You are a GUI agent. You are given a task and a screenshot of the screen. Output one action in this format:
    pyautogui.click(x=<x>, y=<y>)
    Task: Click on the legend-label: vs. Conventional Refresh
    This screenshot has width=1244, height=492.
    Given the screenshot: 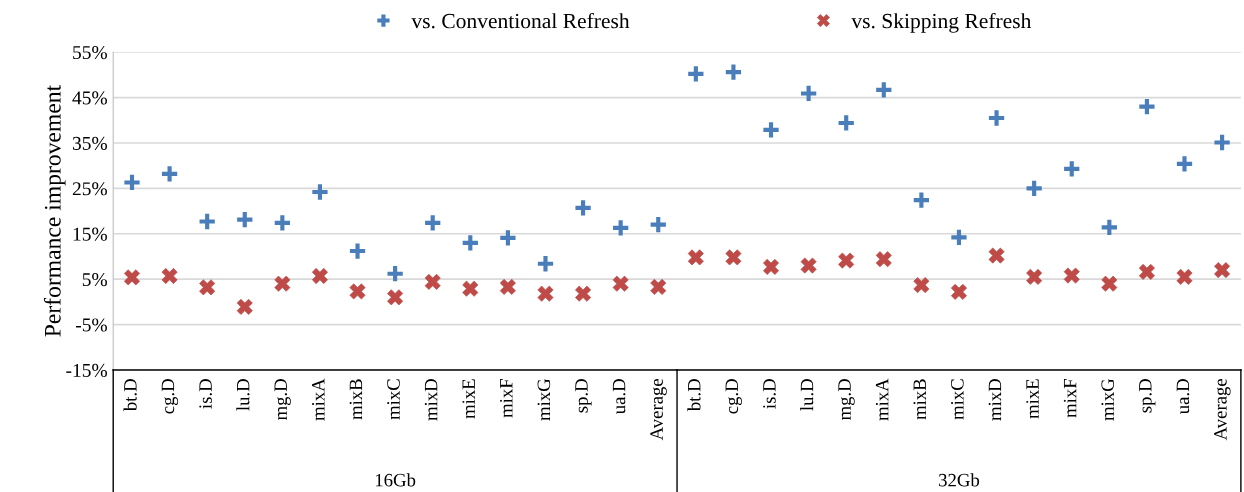 What is the action you would take?
    pyautogui.click(x=520, y=20)
    